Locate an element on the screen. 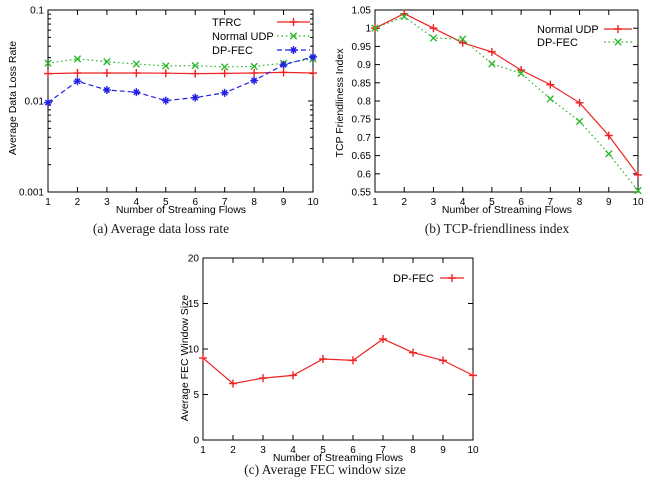 Image resolution: width=650 pixels, height=486 pixels. y-tick-label: 15 is located at coordinates (194, 304).